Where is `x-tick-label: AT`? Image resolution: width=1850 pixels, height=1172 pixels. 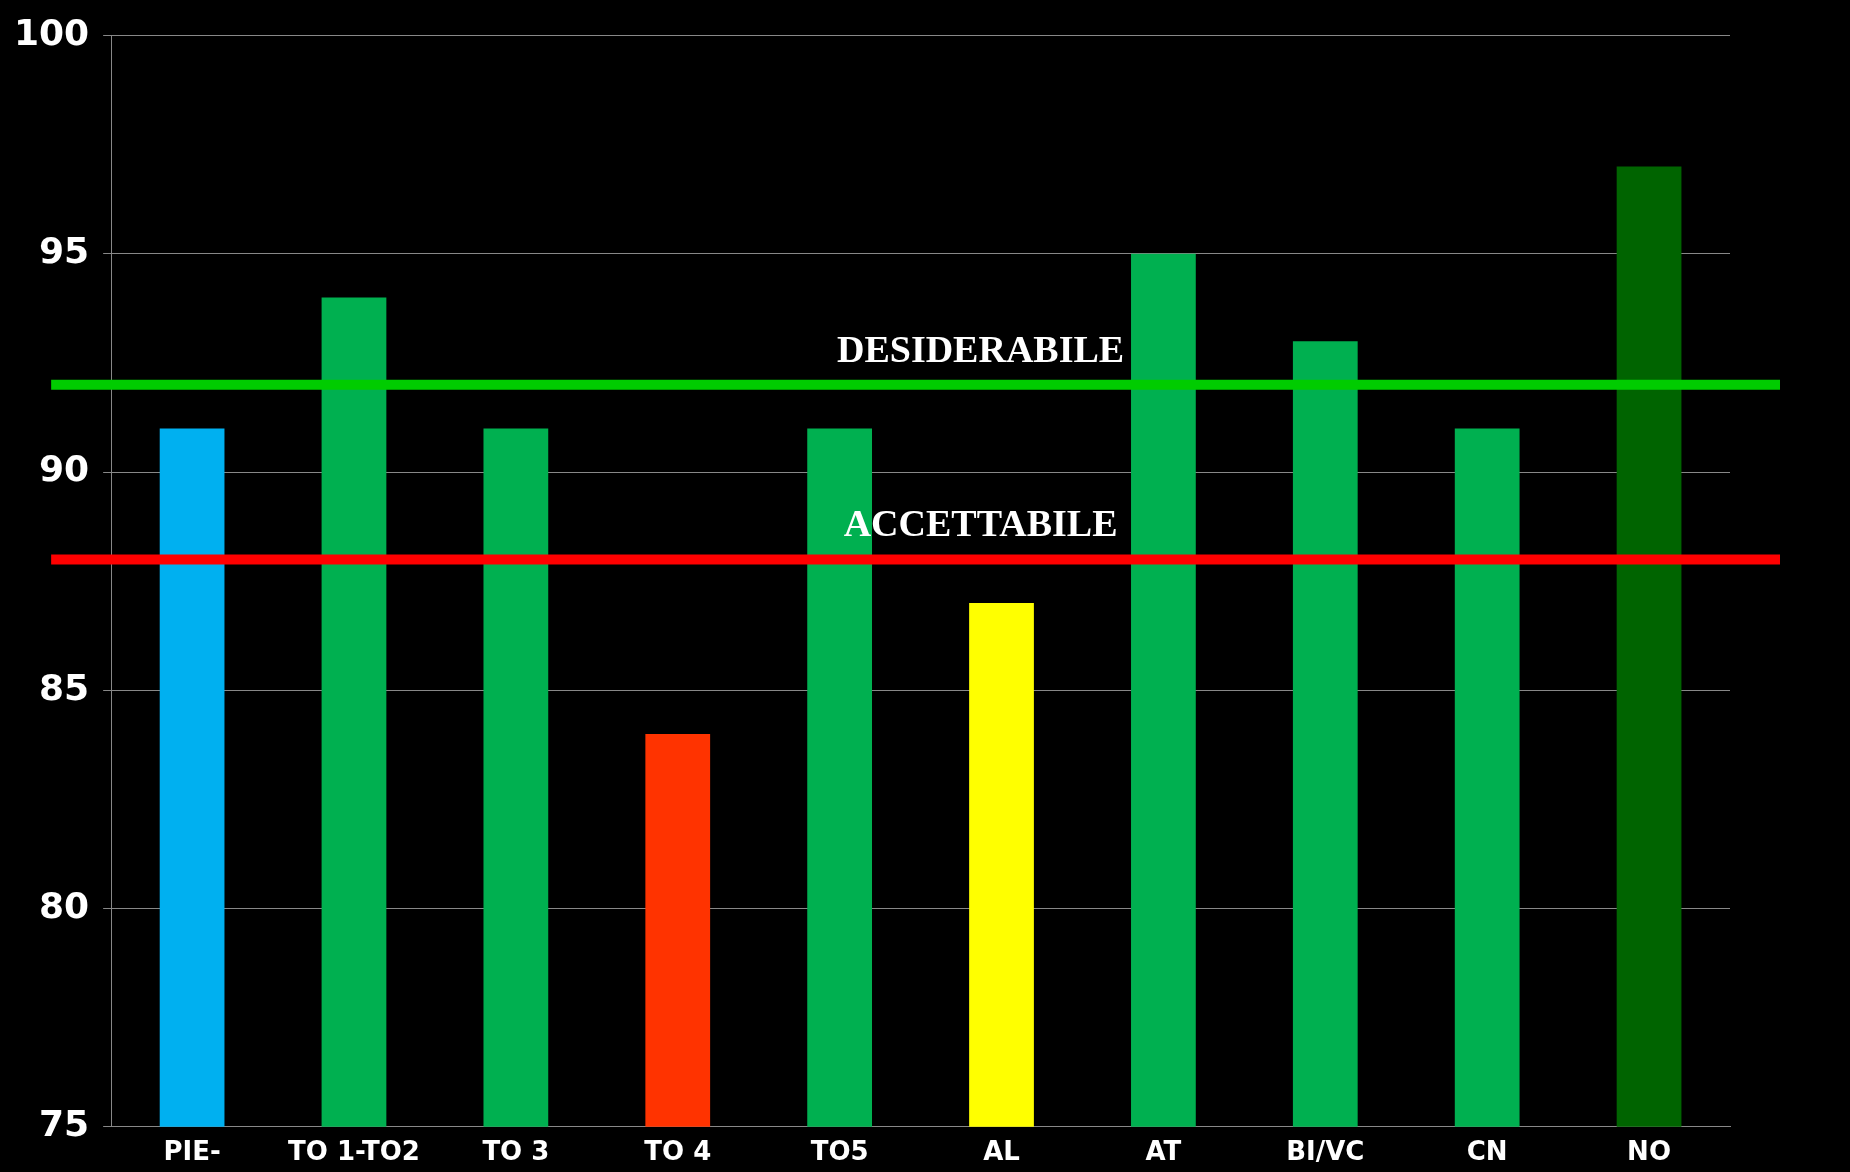 x-tick-label: AT is located at coordinates (1163, 1151).